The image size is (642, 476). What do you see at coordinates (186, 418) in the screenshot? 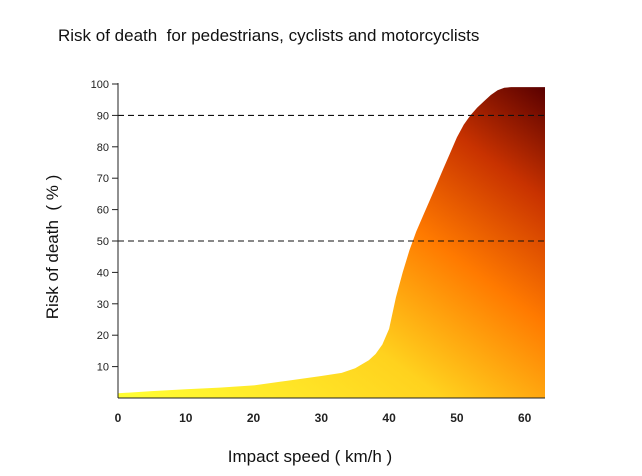
I see `x-tick-label-10: 10` at bounding box center [186, 418].